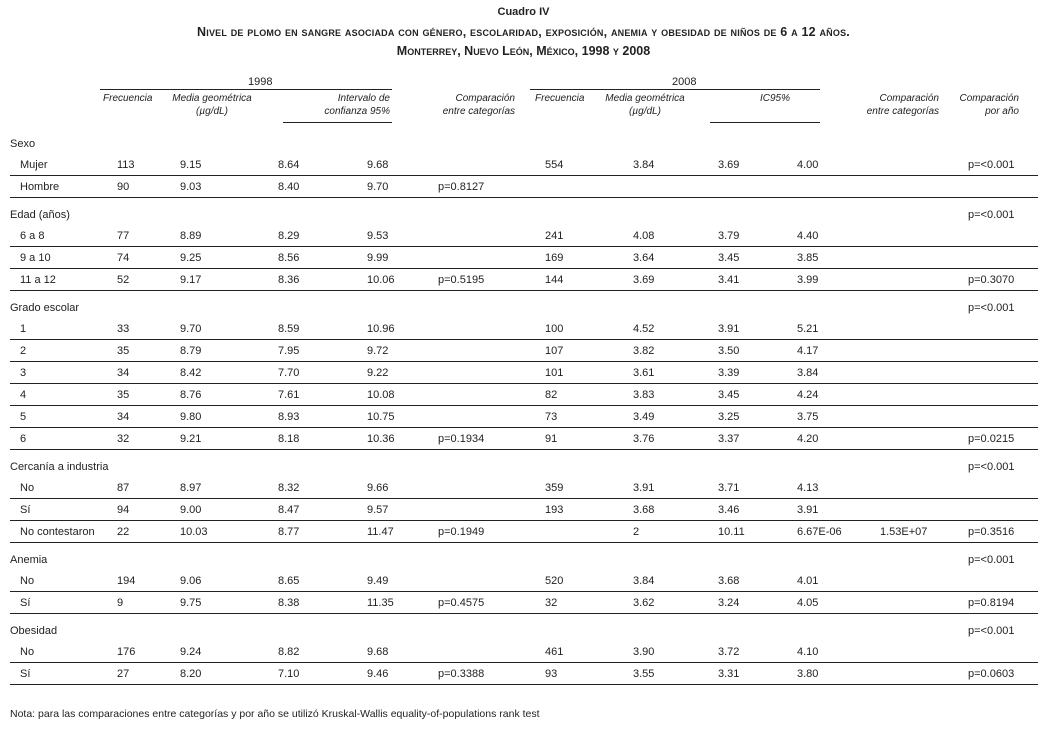  I want to click on ic-low-1998: 8.64, so click(289, 165).